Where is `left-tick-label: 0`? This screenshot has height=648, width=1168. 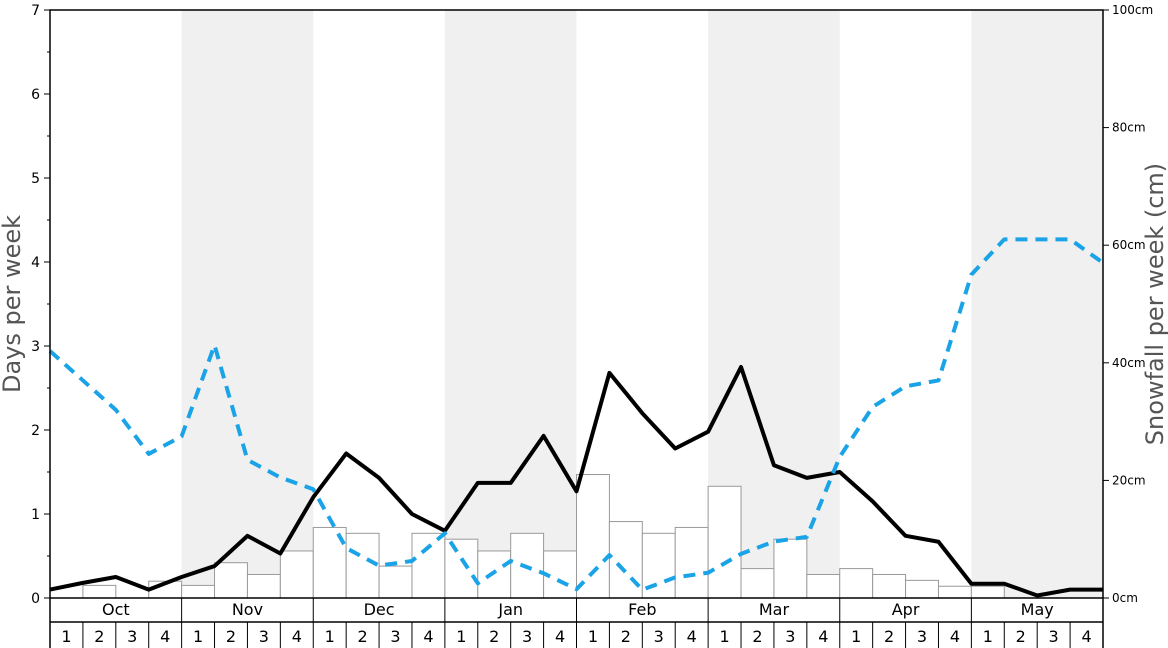 left-tick-label: 0 is located at coordinates (35, 599).